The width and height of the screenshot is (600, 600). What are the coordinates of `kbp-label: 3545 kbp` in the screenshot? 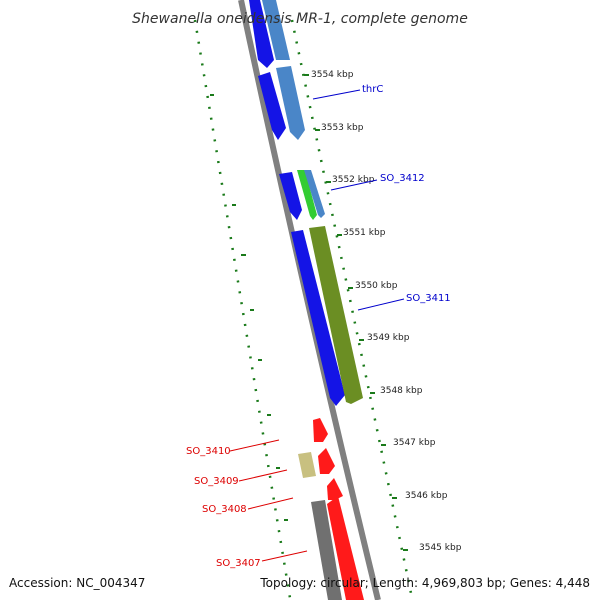 It's located at (440, 548).